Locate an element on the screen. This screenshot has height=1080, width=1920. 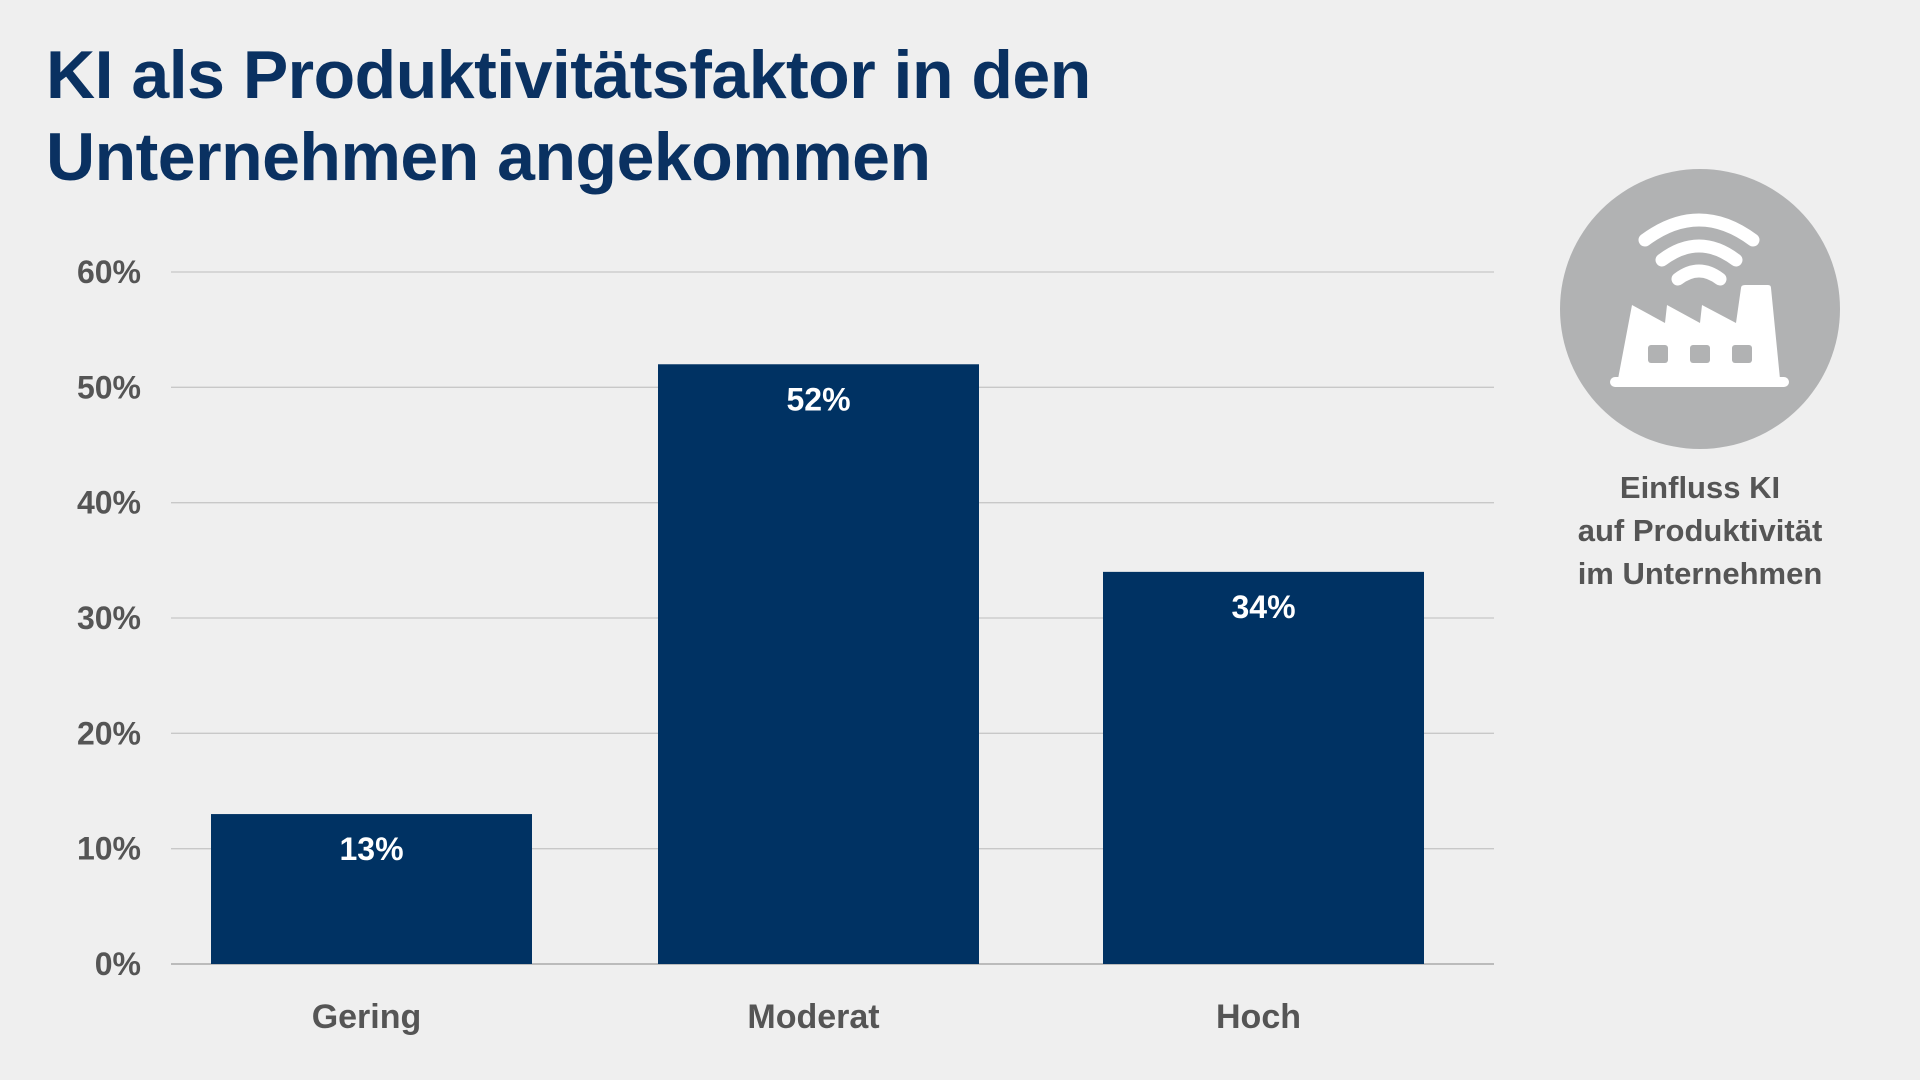
x-category-label: Gering is located at coordinates (367, 1017).